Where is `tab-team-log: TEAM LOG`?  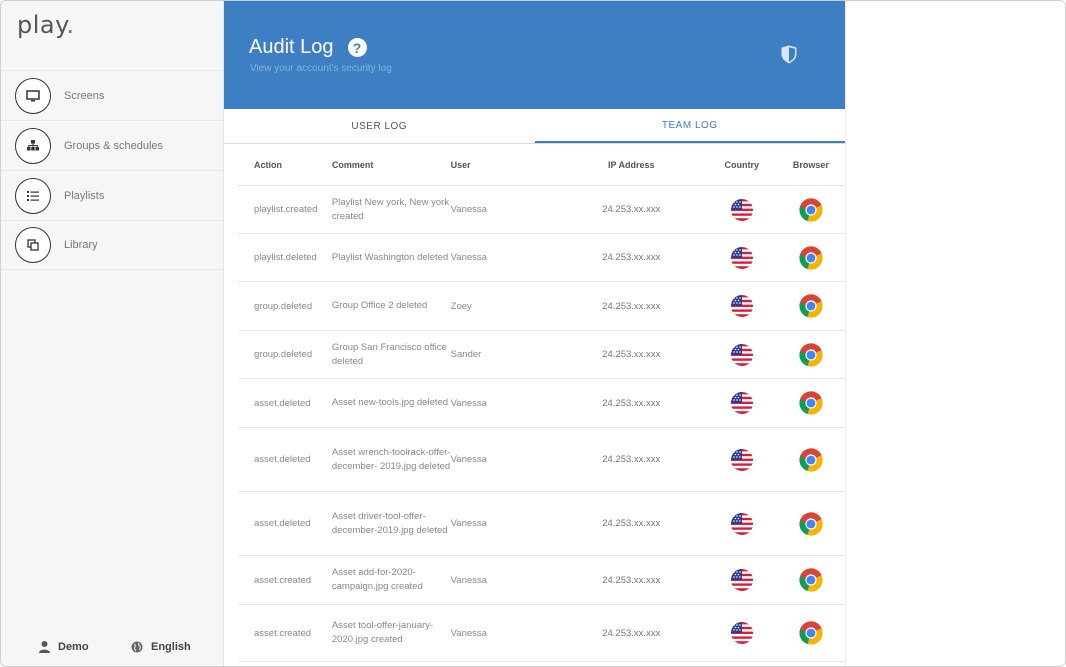 tab-team-log: TEAM LOG is located at coordinates (689, 126).